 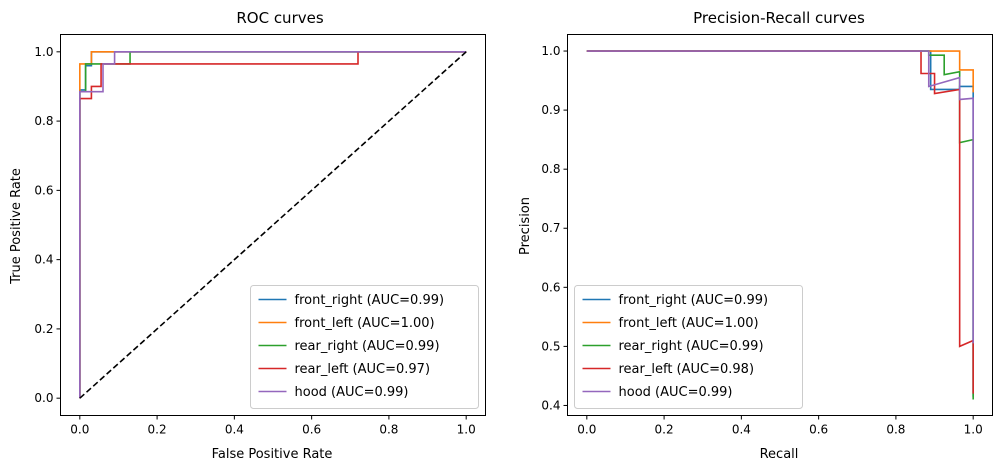 What do you see at coordinates (676, 392) in the screenshot?
I see `pr-legend-label: hood (AUC=0.99)` at bounding box center [676, 392].